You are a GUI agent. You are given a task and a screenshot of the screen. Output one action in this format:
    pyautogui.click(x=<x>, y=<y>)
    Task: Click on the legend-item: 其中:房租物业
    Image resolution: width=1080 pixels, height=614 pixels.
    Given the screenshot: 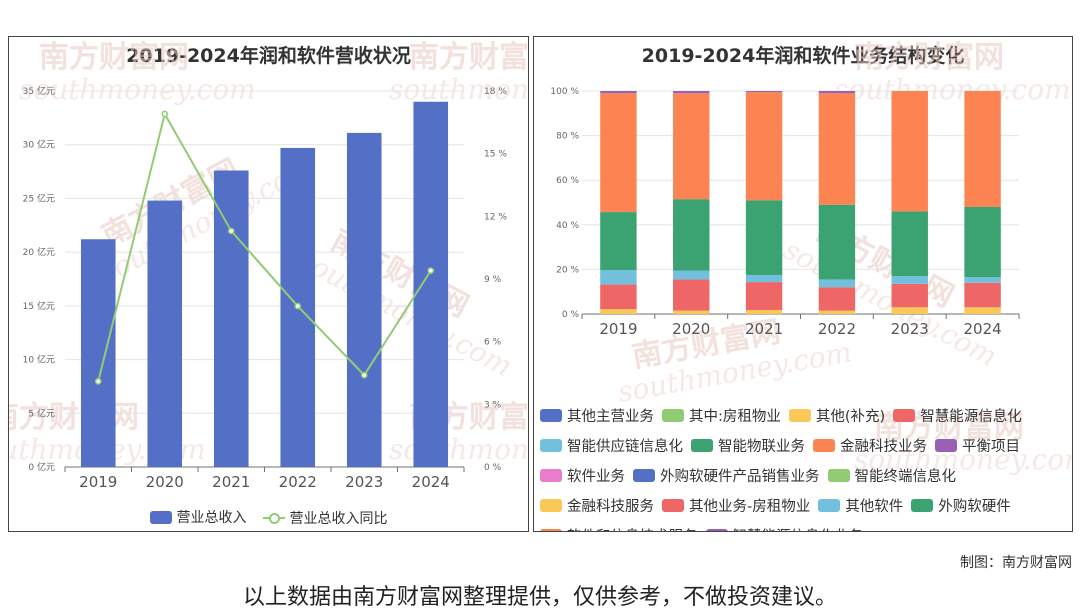 What is the action you would take?
    pyautogui.click(x=721, y=415)
    